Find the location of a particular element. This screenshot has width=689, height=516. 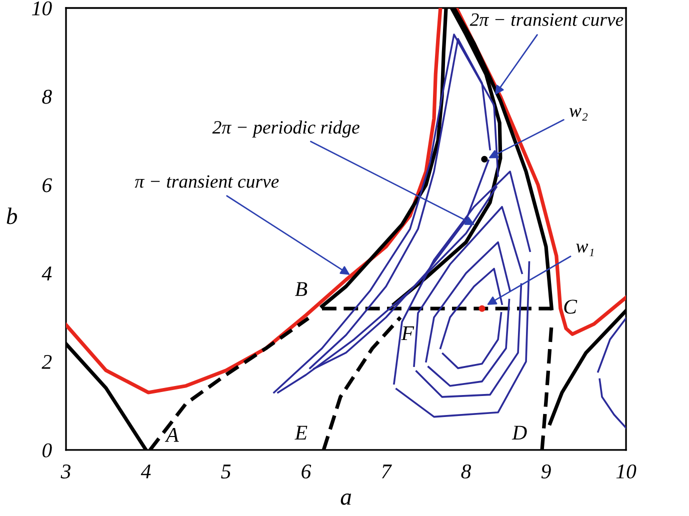

annotation: w₁ is located at coordinates (585, 250).